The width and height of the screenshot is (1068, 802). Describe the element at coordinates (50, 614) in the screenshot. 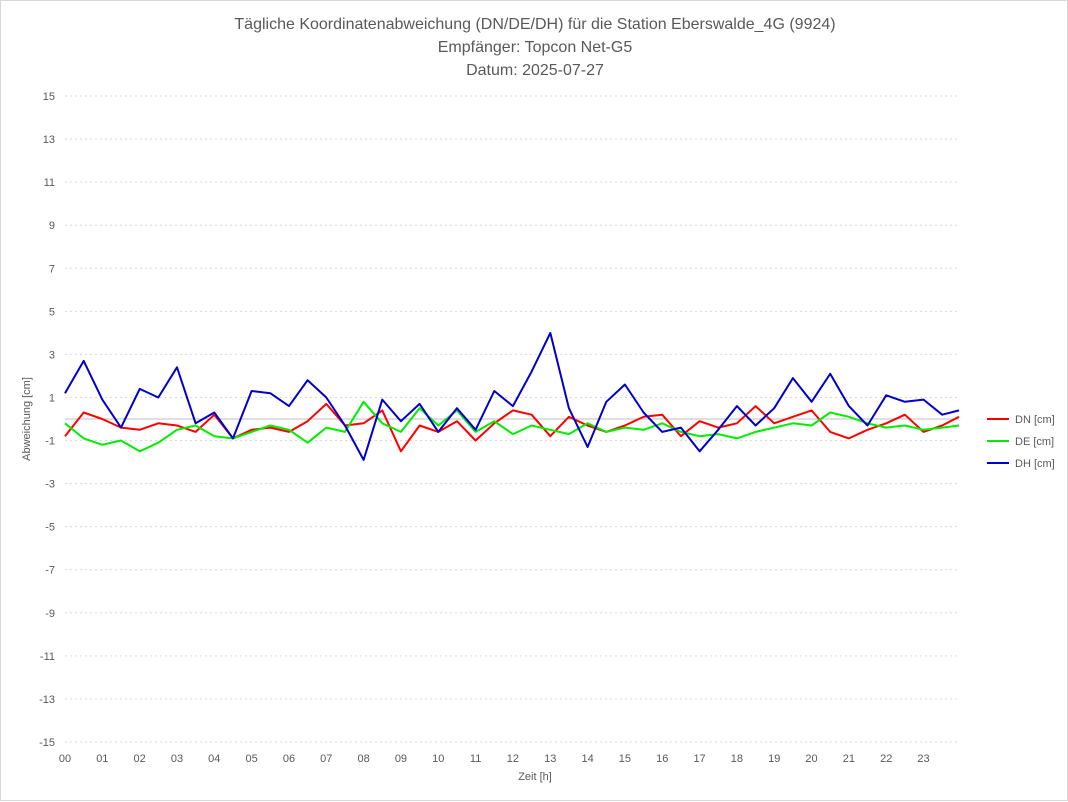

I see `y-tick-label: -9` at that location.